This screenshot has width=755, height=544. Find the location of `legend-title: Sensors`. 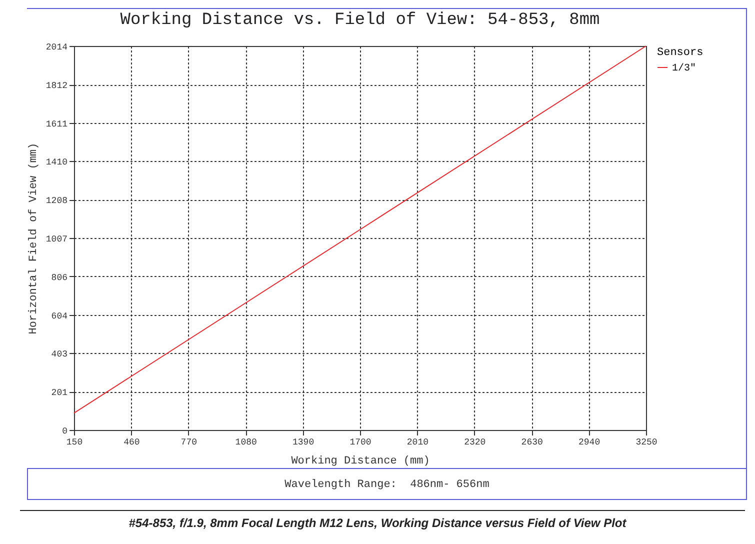

legend-title: Sensors is located at coordinates (680, 53).